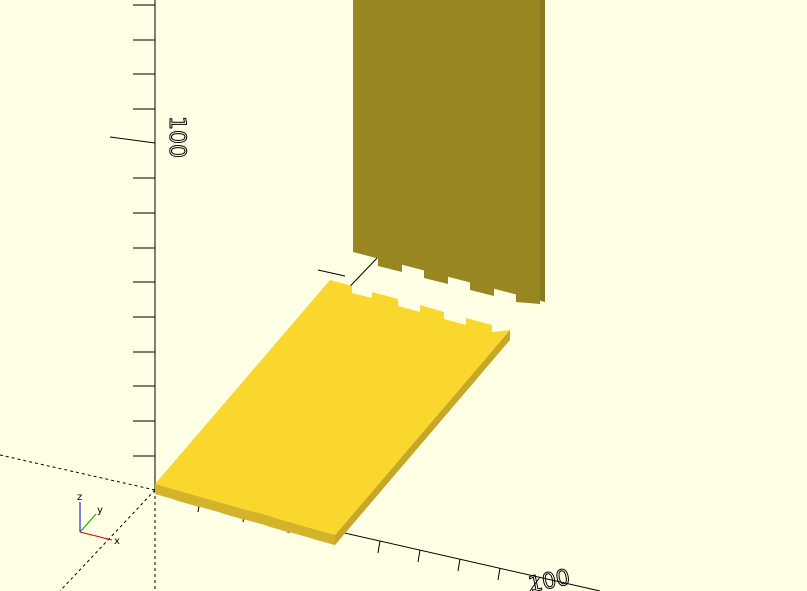  Describe the element at coordinates (176, 137) in the screenshot. I see `scale-label: 100` at that location.